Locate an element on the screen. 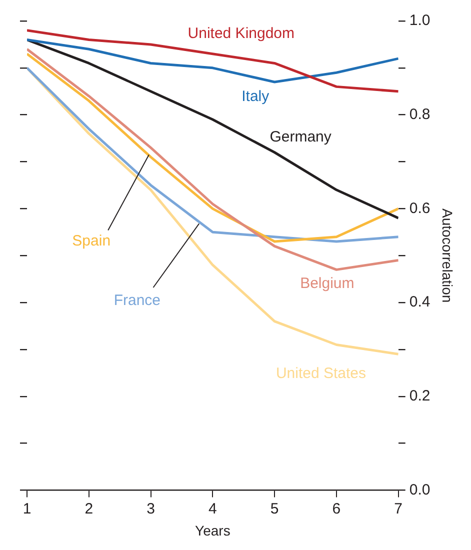 This screenshot has width=471, height=550. text: France is located at coordinates (137, 300).